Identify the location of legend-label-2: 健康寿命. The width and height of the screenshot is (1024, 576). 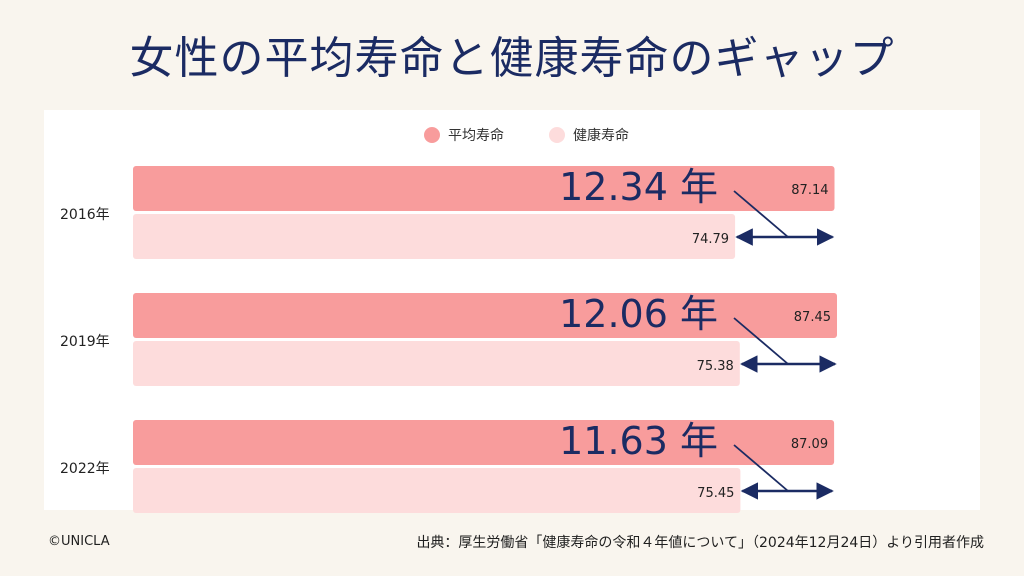
(601, 135).